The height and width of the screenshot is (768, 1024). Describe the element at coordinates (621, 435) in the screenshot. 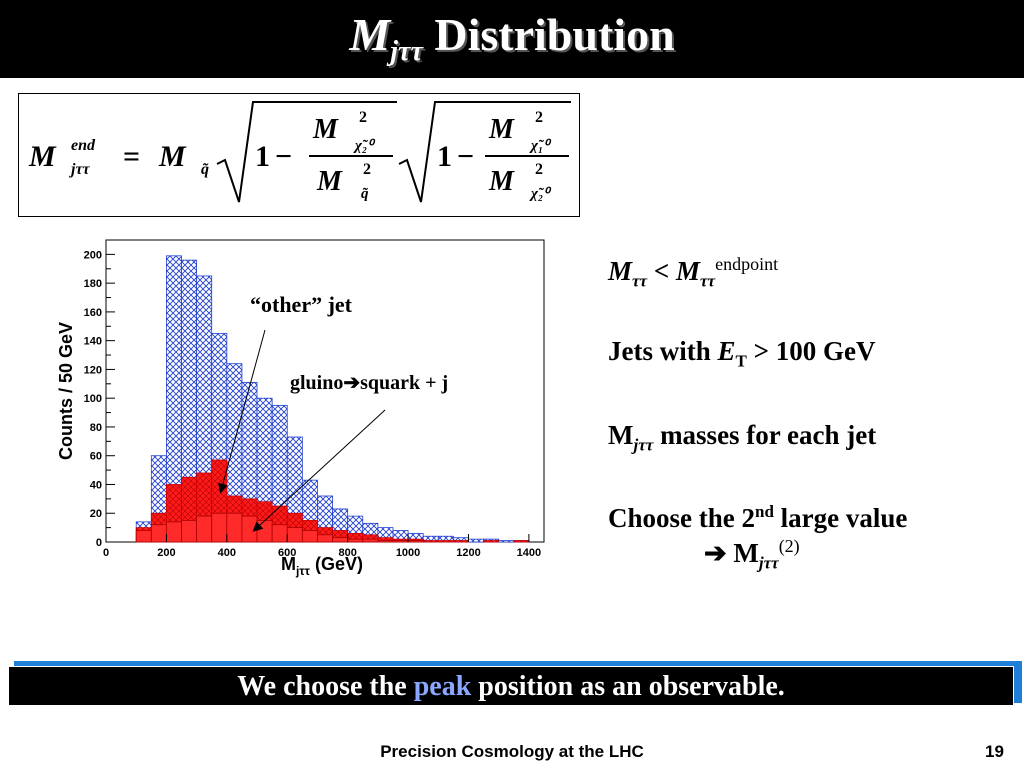

I see `b3-m: M` at that location.